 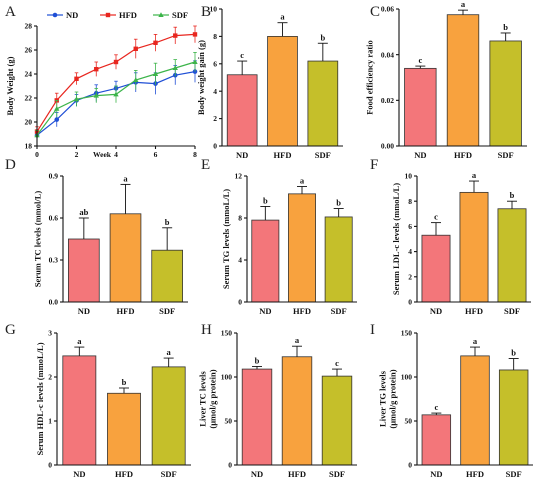 What do you see at coordinates (206, 12) in the screenshot?
I see `panel-letter-b: B` at bounding box center [206, 12].